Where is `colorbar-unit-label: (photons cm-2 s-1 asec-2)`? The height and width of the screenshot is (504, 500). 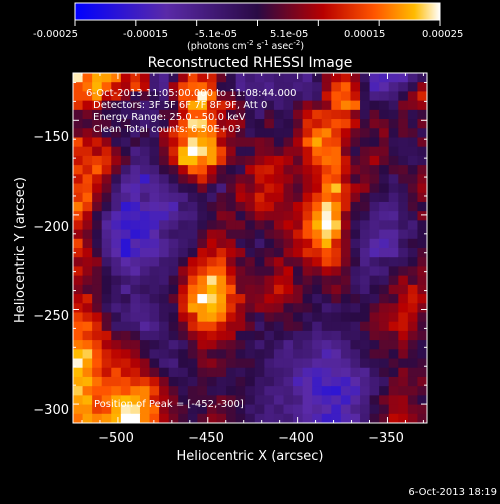 colorbar-unit-label: (photons cm-2 s-1 asec-2) is located at coordinates (245, 45).